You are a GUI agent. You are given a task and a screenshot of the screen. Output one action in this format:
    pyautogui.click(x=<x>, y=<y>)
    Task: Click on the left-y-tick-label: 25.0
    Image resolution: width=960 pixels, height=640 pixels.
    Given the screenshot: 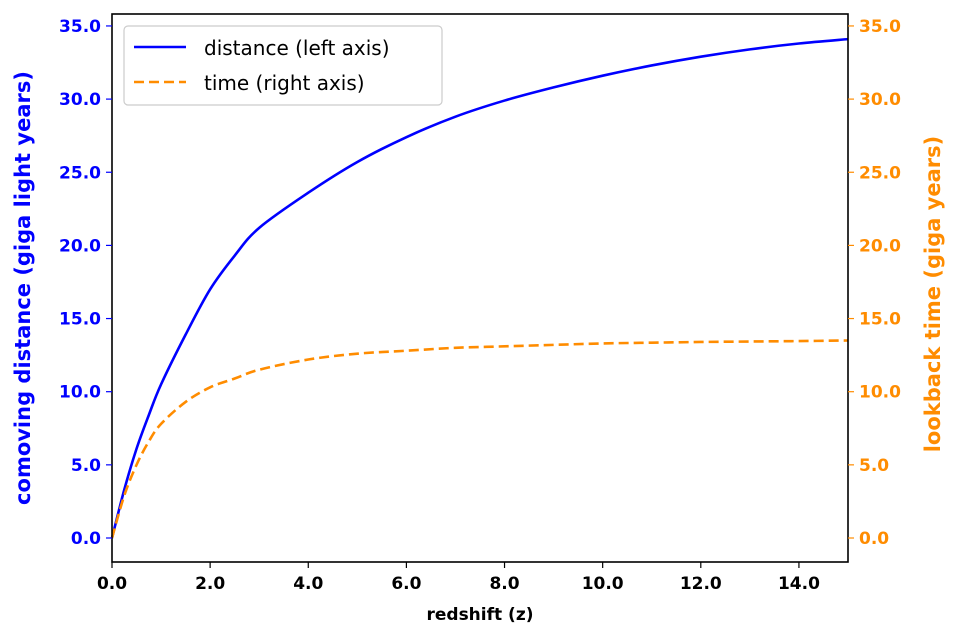 What is the action you would take?
    pyautogui.click(x=80, y=173)
    